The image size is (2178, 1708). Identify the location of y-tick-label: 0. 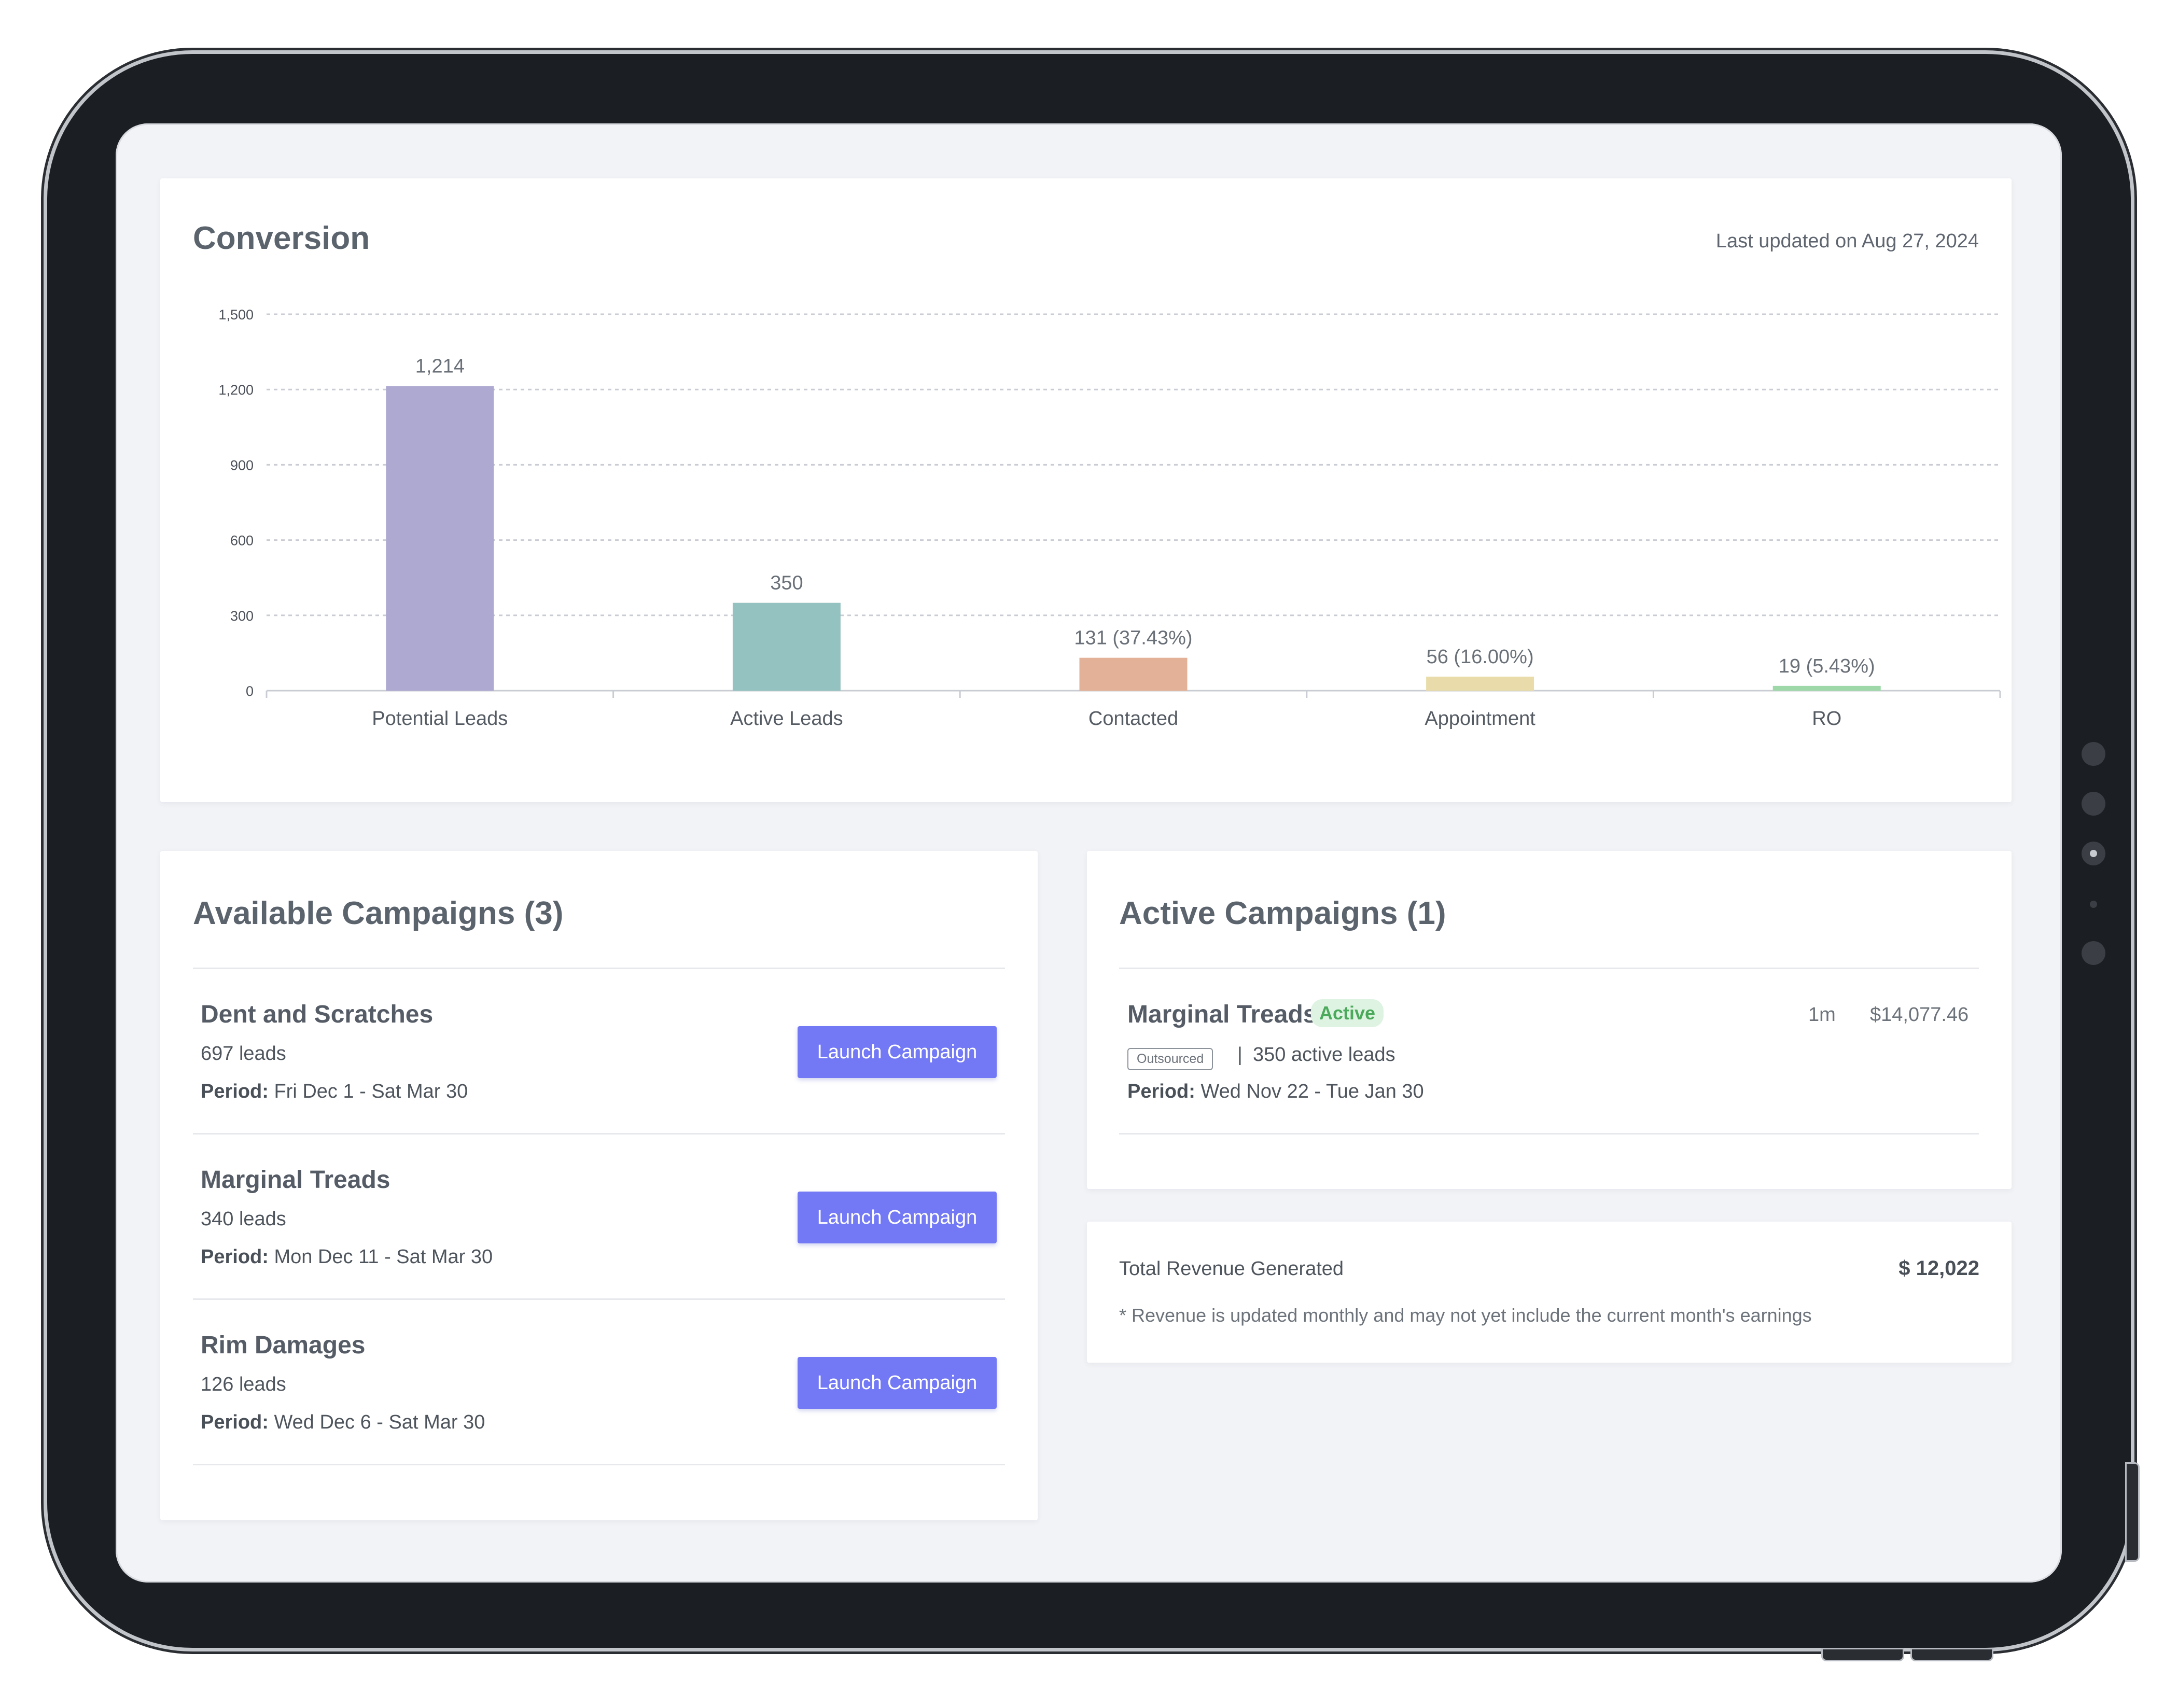
(250, 691).